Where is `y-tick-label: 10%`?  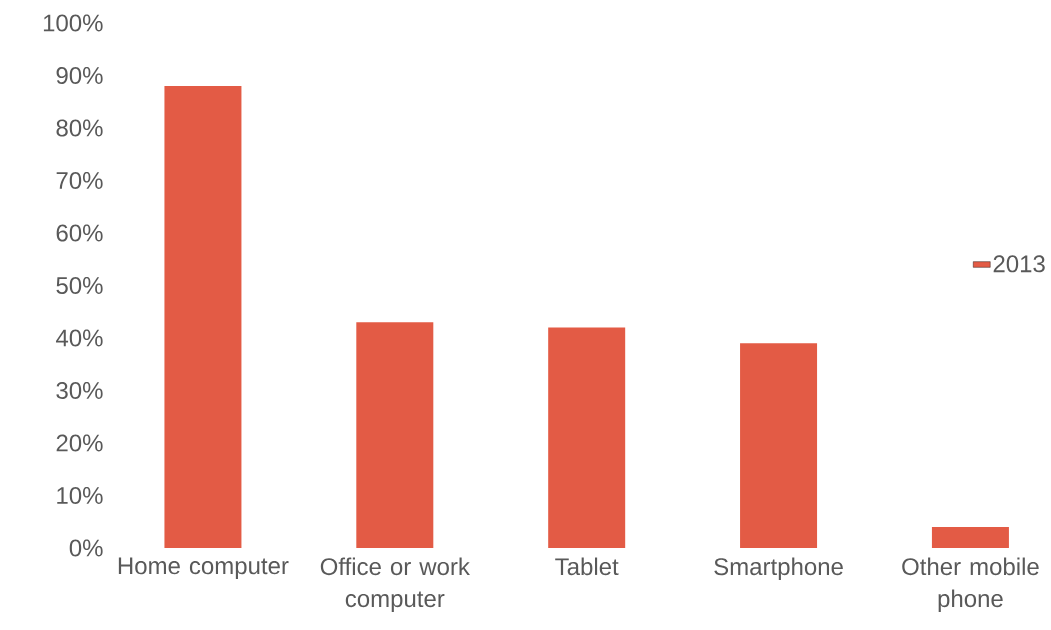 y-tick-label: 10% is located at coordinates (80, 495).